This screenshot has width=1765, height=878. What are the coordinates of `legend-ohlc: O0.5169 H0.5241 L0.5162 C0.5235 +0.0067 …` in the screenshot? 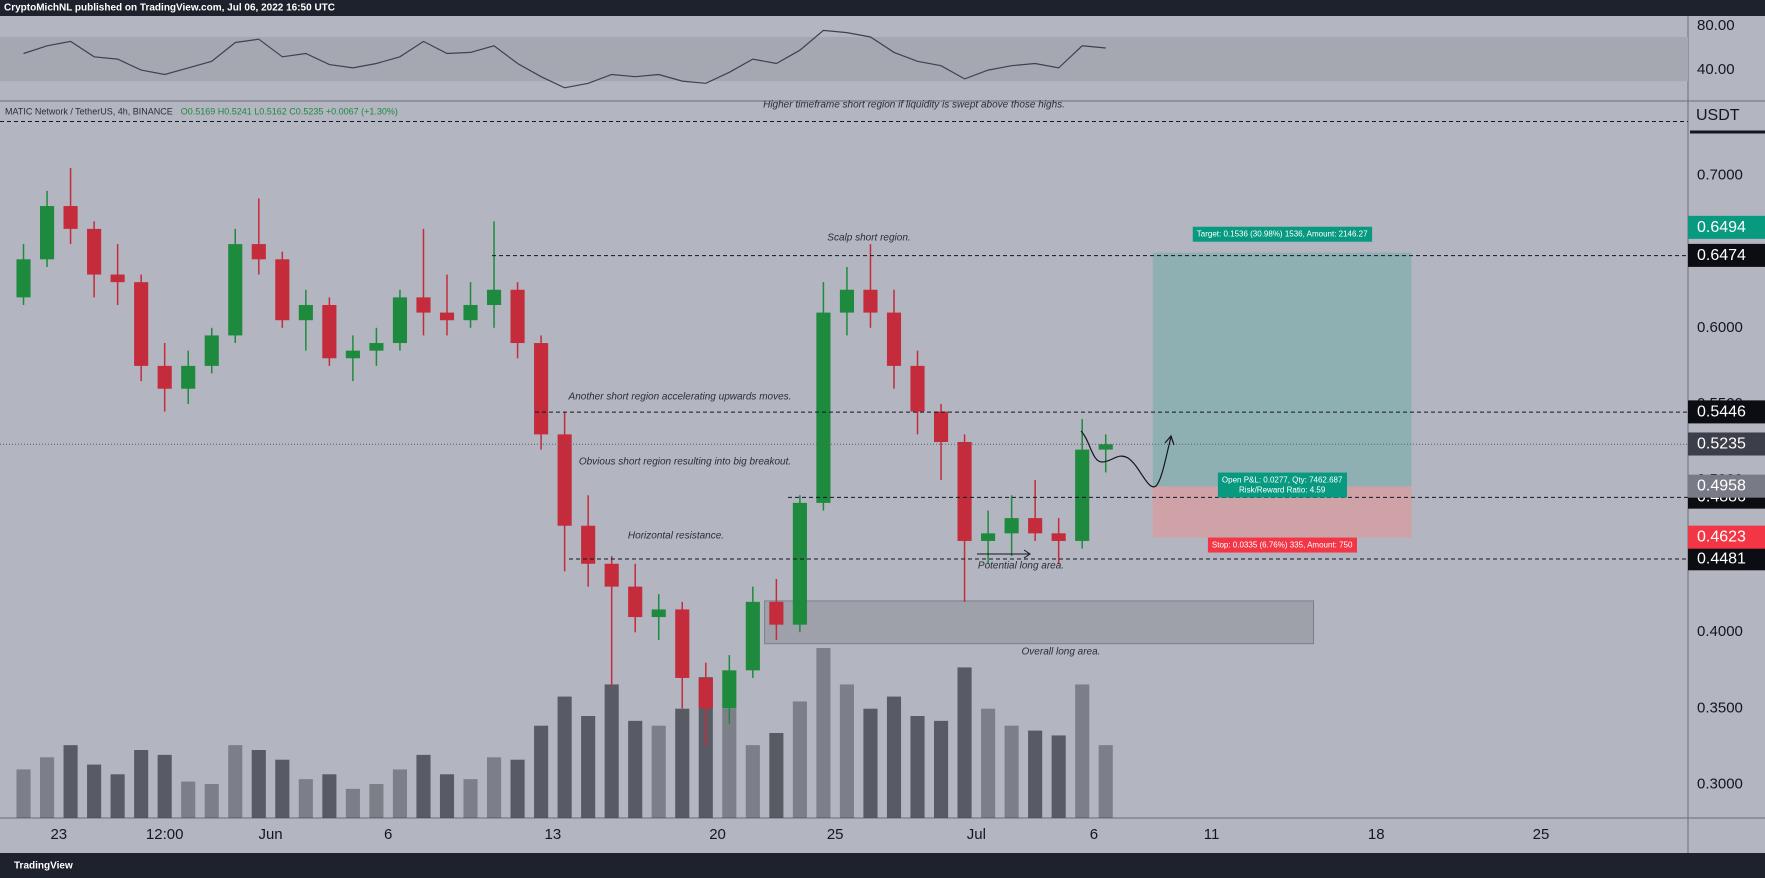 It's located at (289, 111).